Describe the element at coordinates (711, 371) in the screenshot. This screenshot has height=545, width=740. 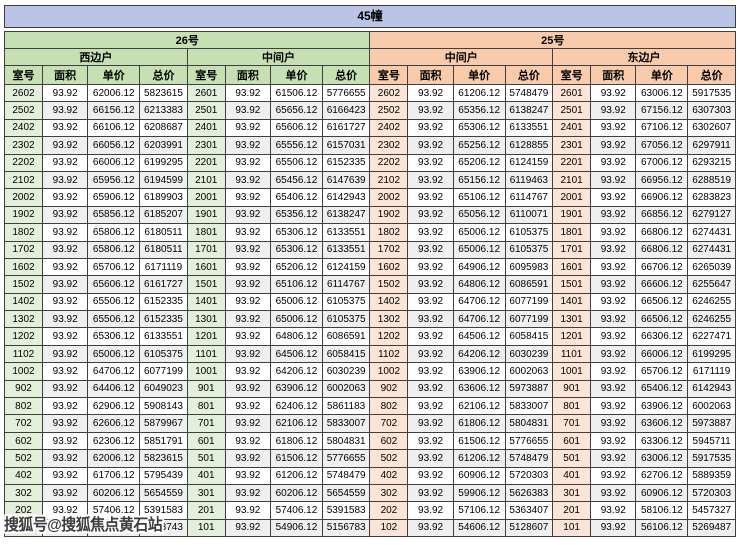
I see `value-cell: 6171119` at that location.